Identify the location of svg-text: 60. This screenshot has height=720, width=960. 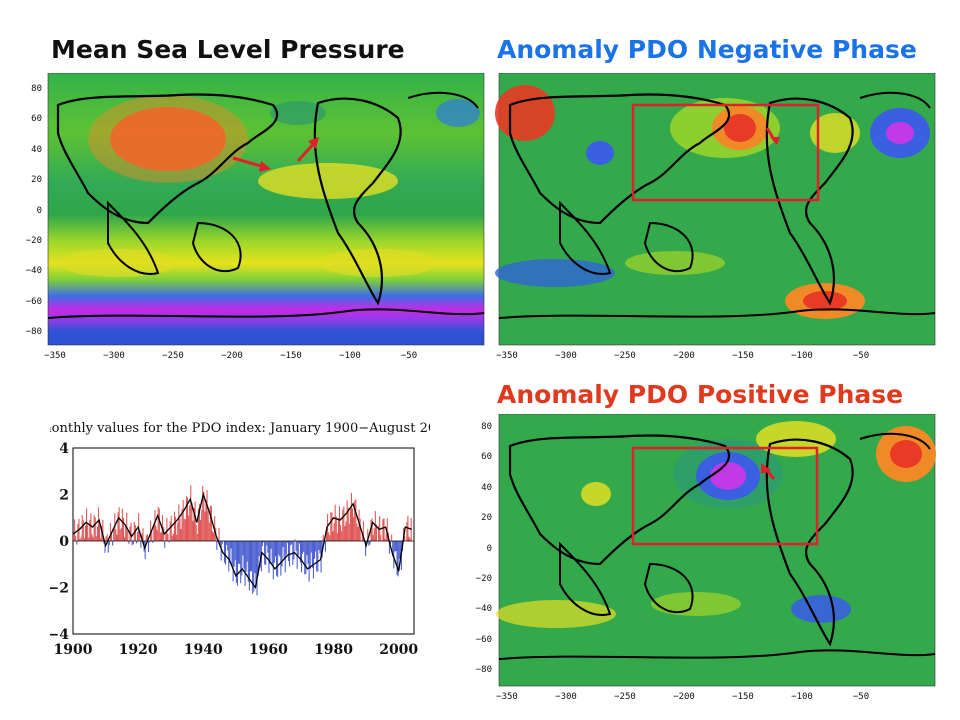
(36, 119).